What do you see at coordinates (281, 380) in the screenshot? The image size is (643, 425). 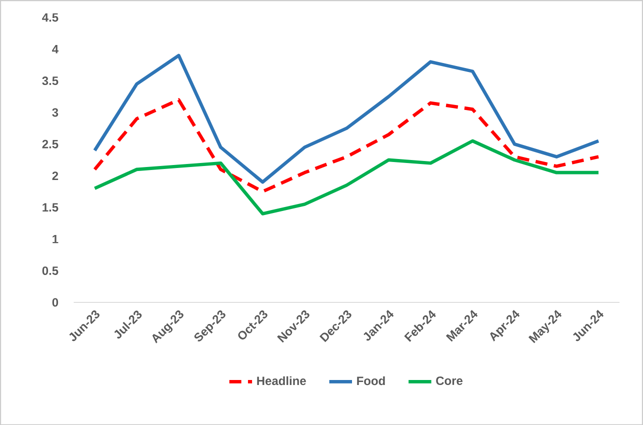 I see `legend-label: Headline` at bounding box center [281, 380].